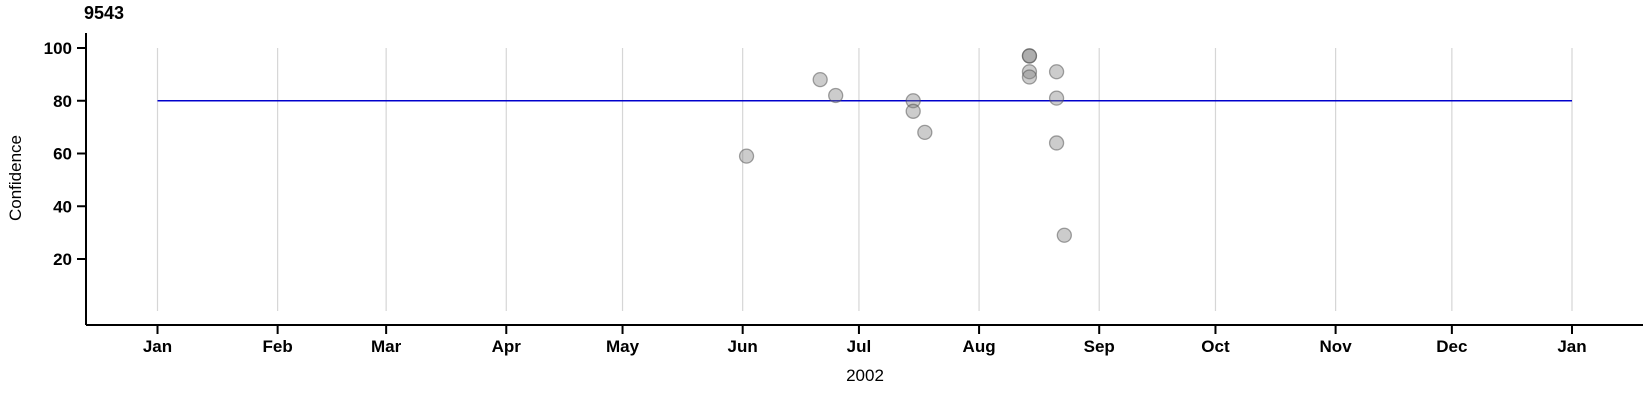 Image resolution: width=1650 pixels, height=400 pixels. What do you see at coordinates (62, 101) in the screenshot?
I see `y-tick-label: 80` at bounding box center [62, 101].